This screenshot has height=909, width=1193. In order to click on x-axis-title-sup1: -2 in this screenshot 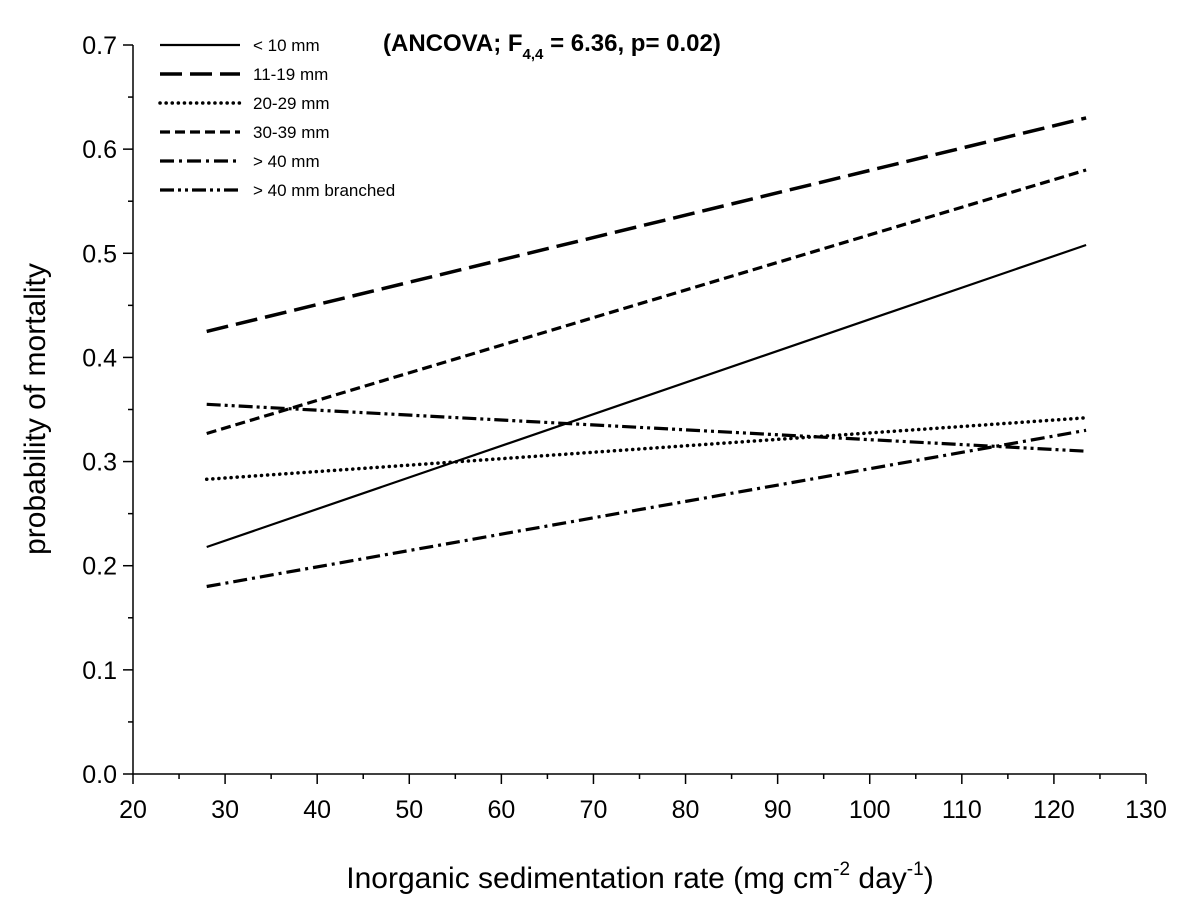, I will do `click(841, 869)`.